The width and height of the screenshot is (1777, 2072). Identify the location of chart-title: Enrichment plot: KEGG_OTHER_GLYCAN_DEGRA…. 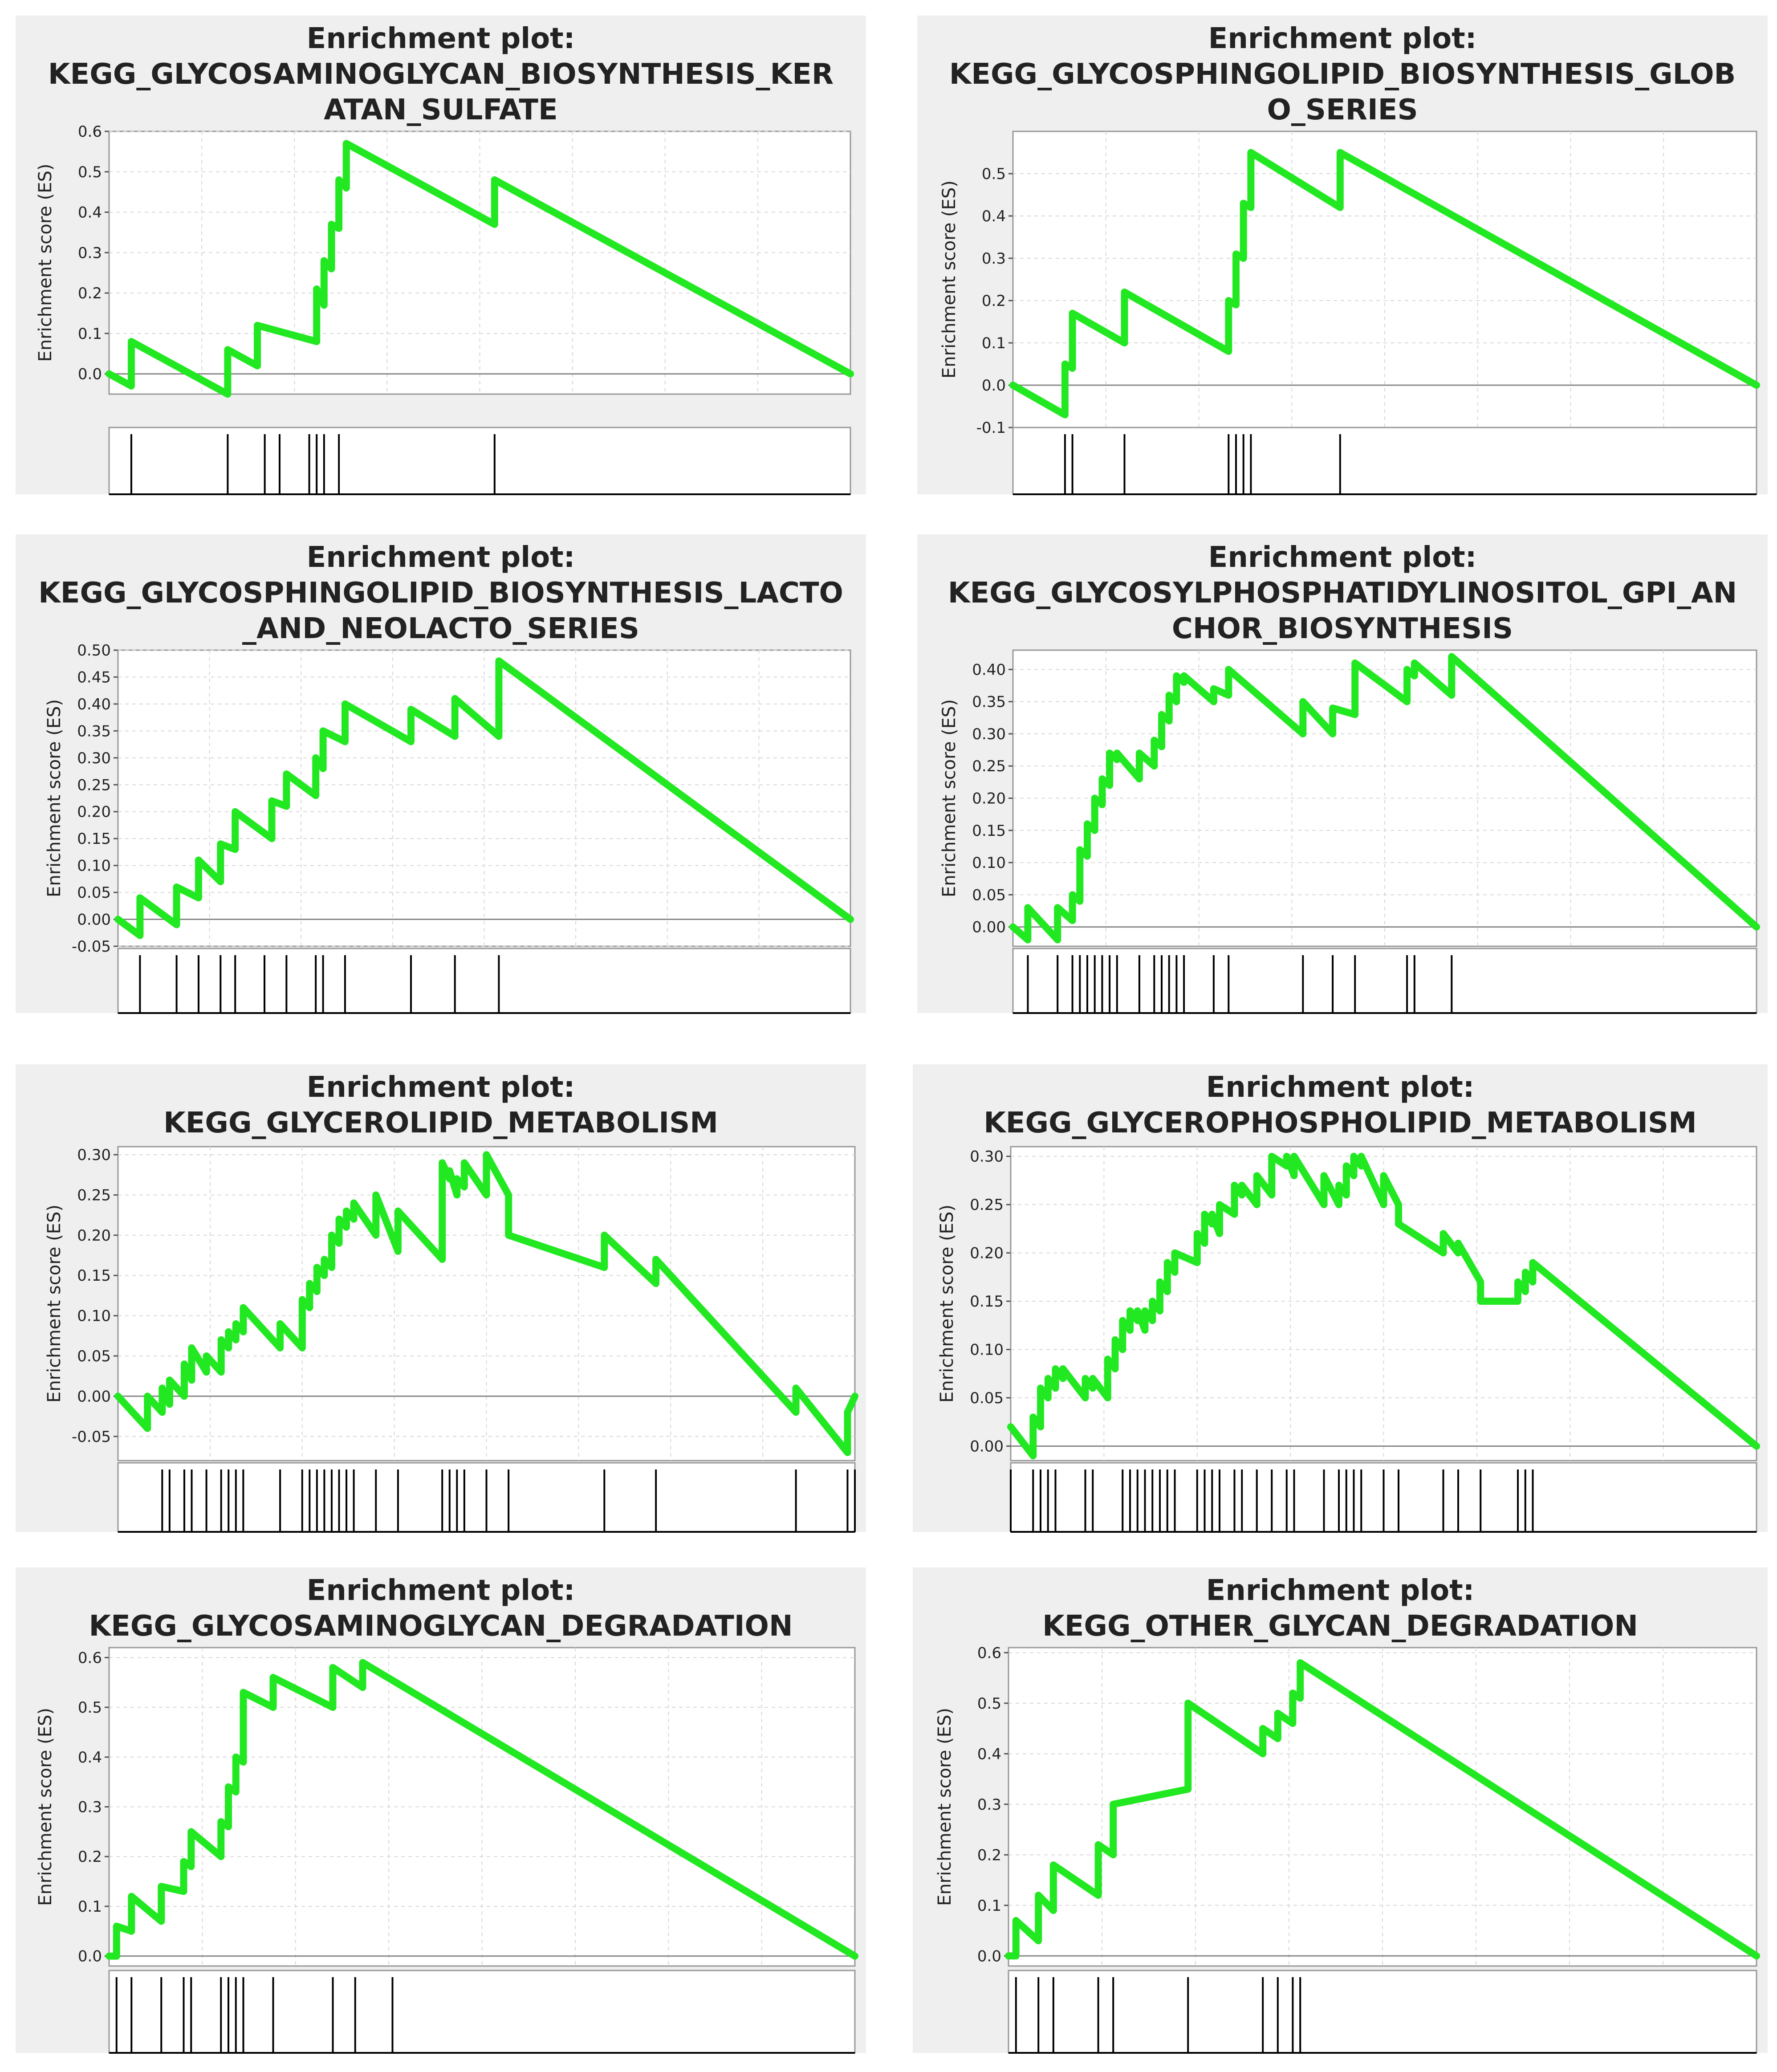
(1340, 1609).